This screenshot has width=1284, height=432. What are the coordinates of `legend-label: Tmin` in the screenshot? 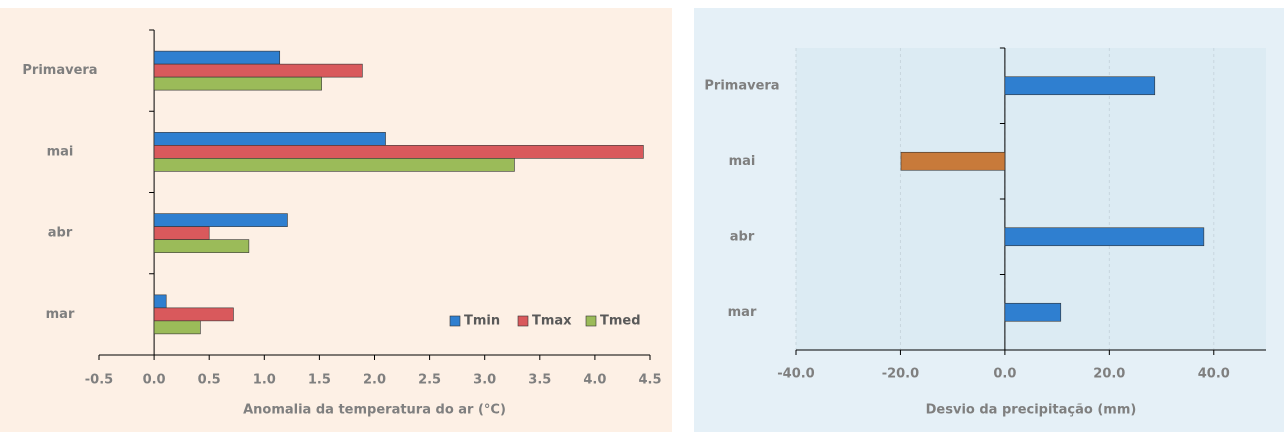 It's located at (482, 321).